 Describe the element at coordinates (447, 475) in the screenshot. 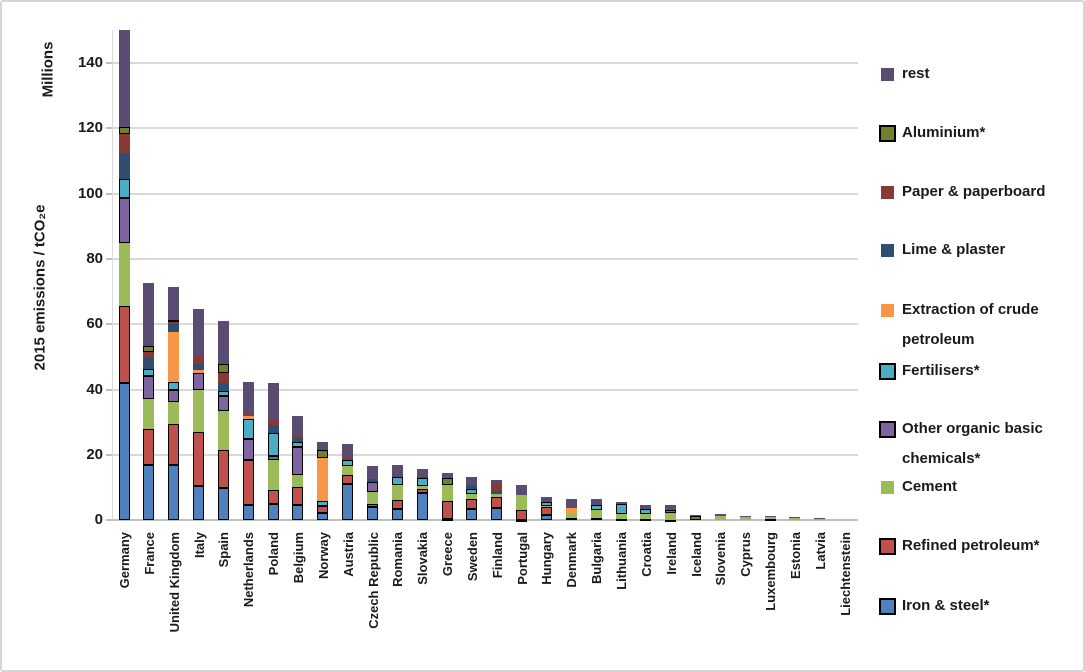

I see `bar-segment-rest-greece` at that location.